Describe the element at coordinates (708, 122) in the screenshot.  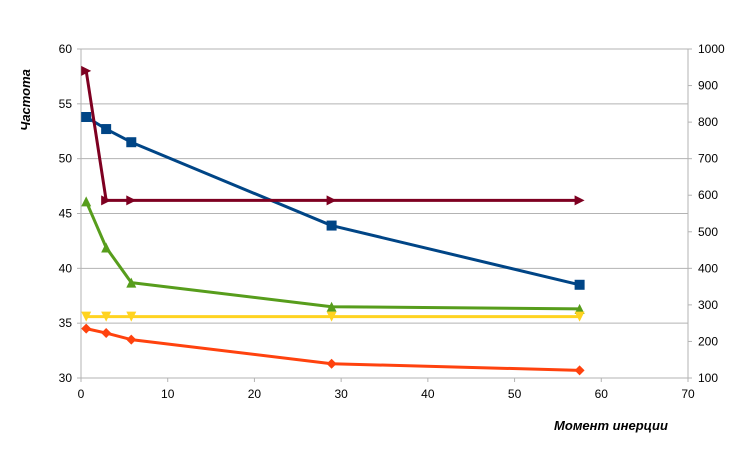
I see `y2-tick-label: 800` at that location.